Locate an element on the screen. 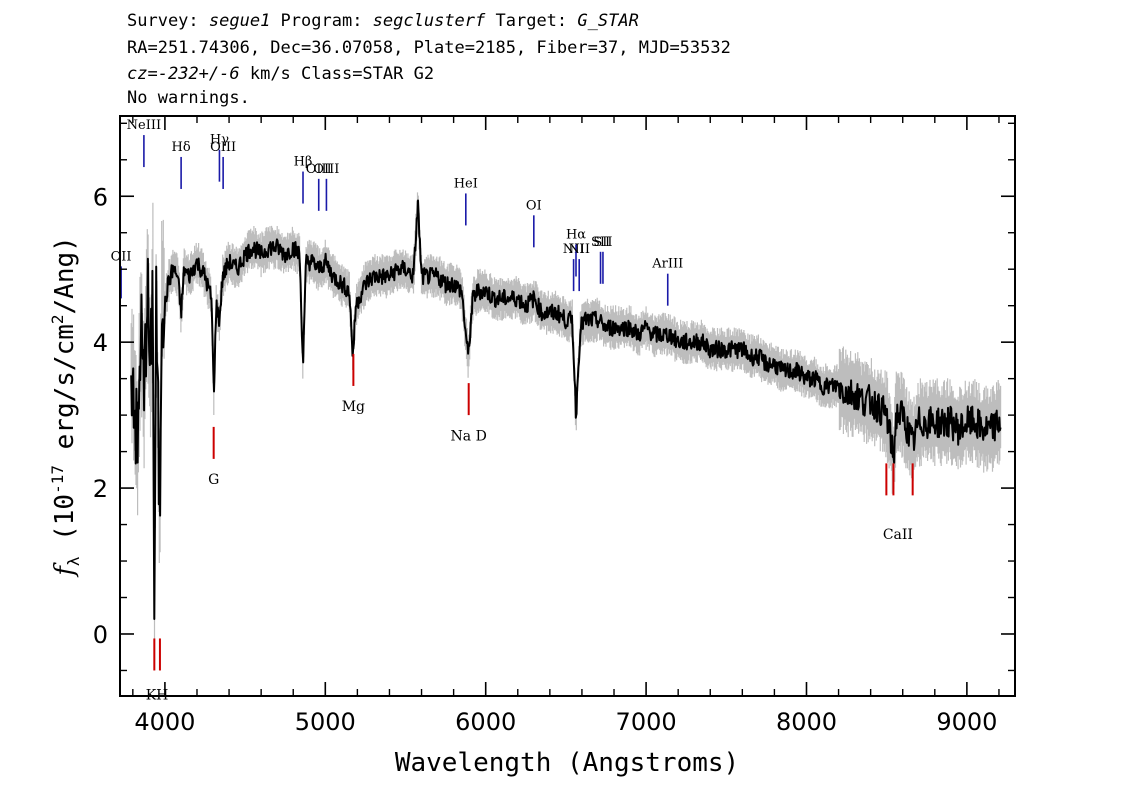 Image resolution: width=1134 pixels, height=810 pixels. emission-label: Hα is located at coordinates (576, 235).